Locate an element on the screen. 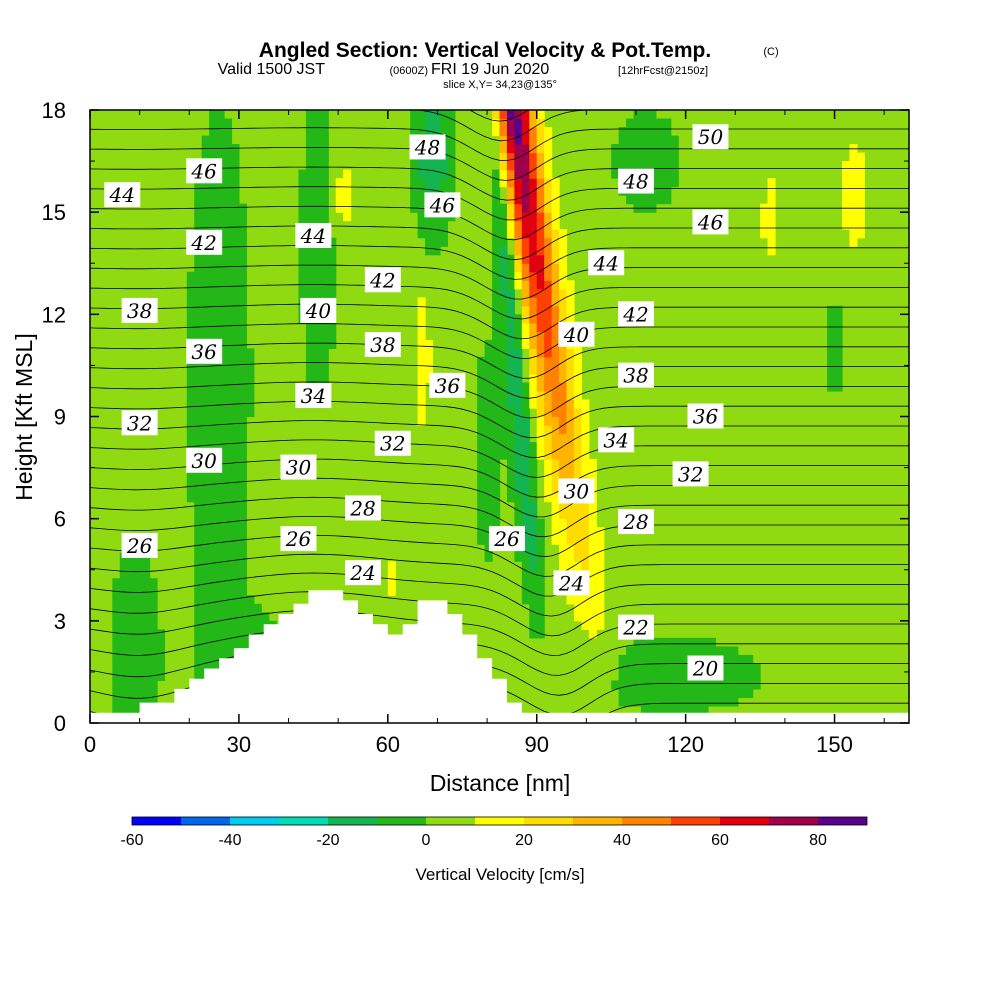 This screenshot has width=1000, height=1000. colorbar-swatch is located at coordinates (499, 821).